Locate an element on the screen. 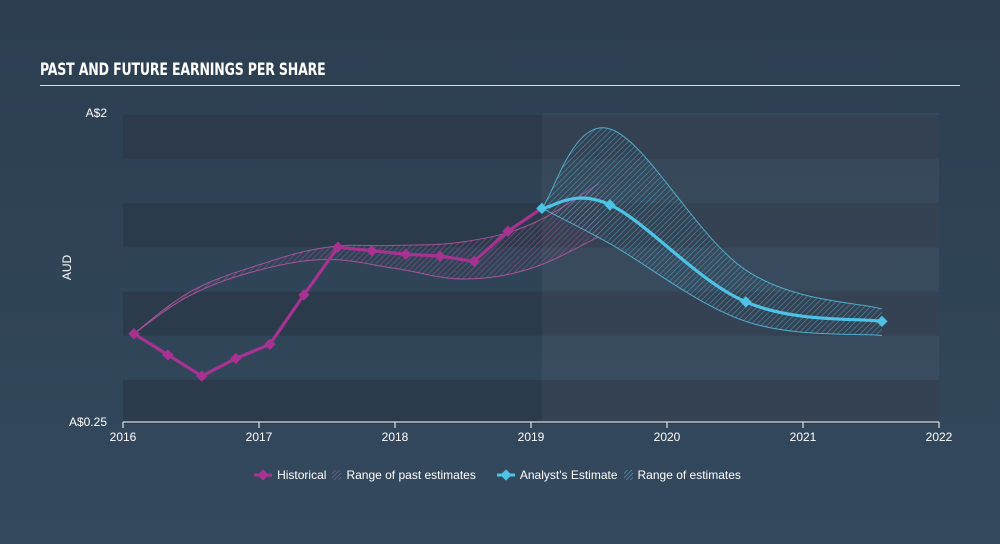 The image size is (1000, 544). x-tick-label: 2019 is located at coordinates (531, 437).